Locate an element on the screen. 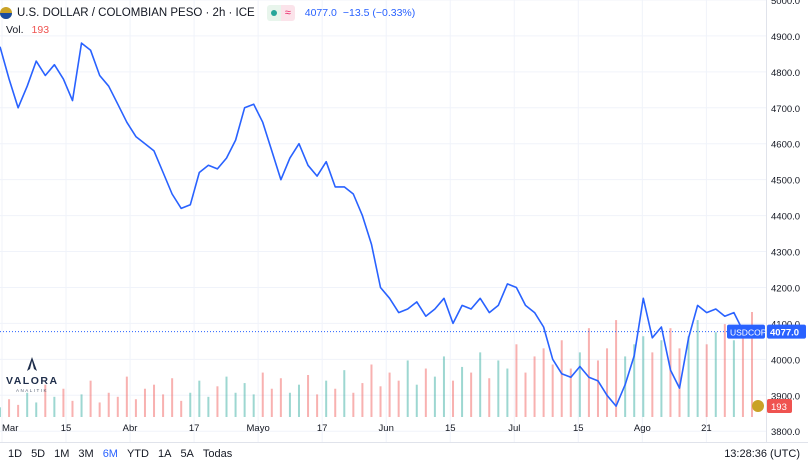  range-1m: 1M is located at coordinates (62, 454).